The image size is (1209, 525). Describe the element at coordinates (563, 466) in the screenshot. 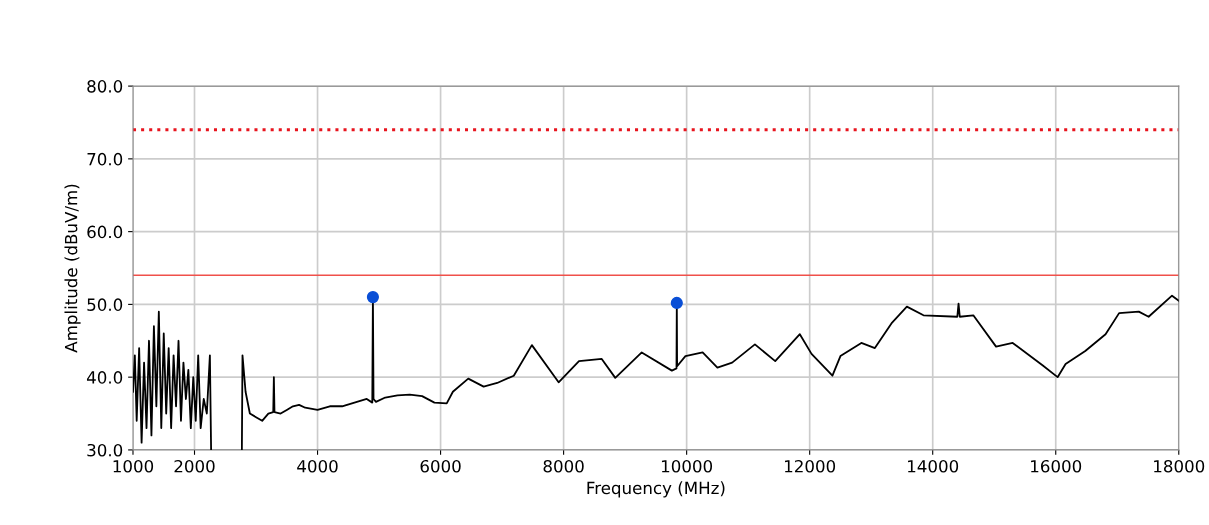

I see `x-tick-label: 8000` at that location.